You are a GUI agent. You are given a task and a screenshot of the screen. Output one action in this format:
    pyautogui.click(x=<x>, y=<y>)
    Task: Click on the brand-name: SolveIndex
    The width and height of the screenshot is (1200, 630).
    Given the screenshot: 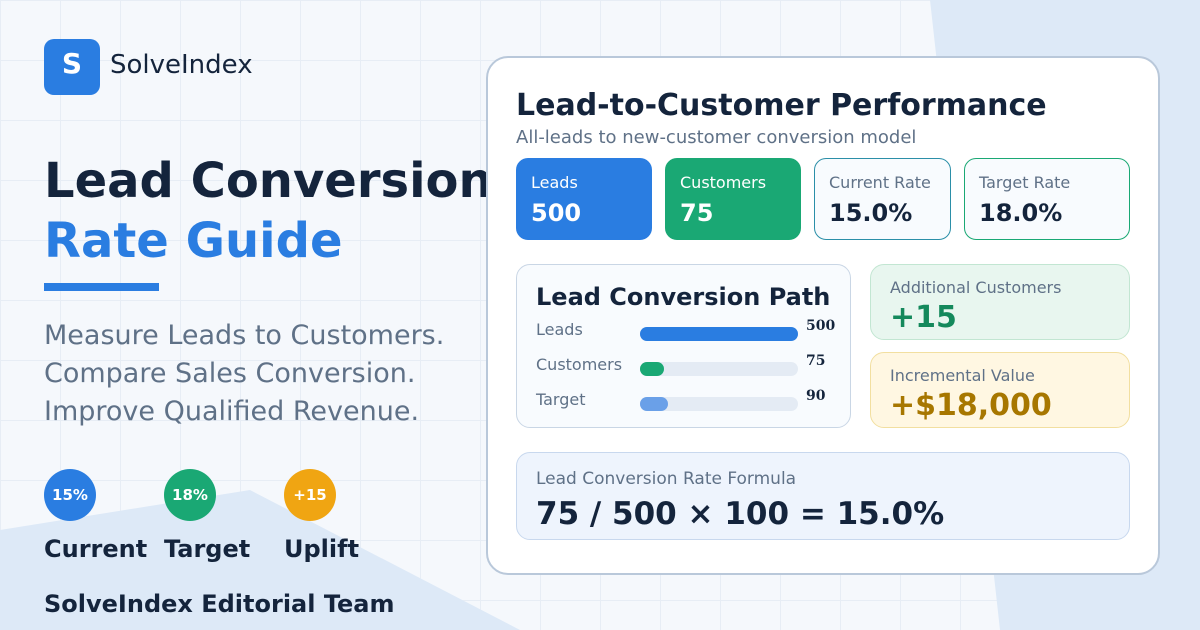 What is the action you would take?
    pyautogui.click(x=181, y=65)
    